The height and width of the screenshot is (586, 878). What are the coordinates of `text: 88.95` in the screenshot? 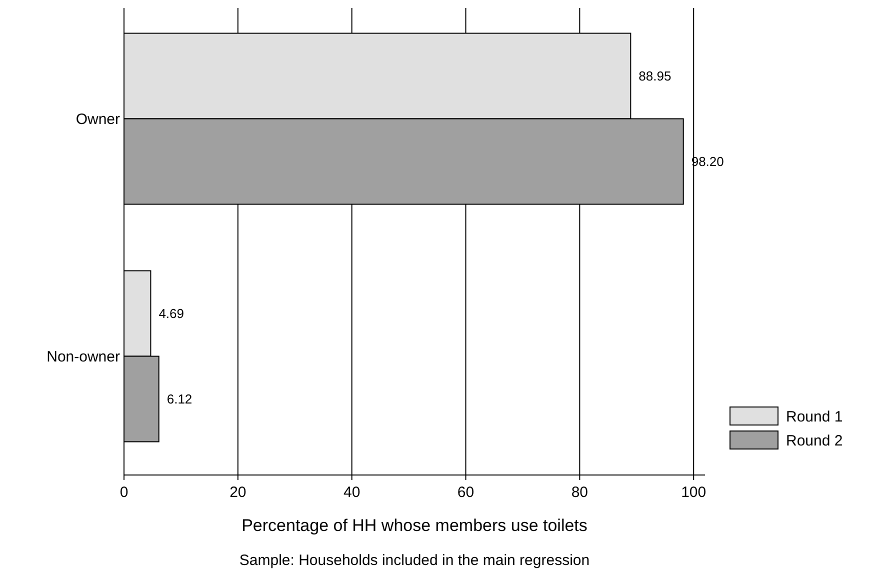 It's located at (655, 76).